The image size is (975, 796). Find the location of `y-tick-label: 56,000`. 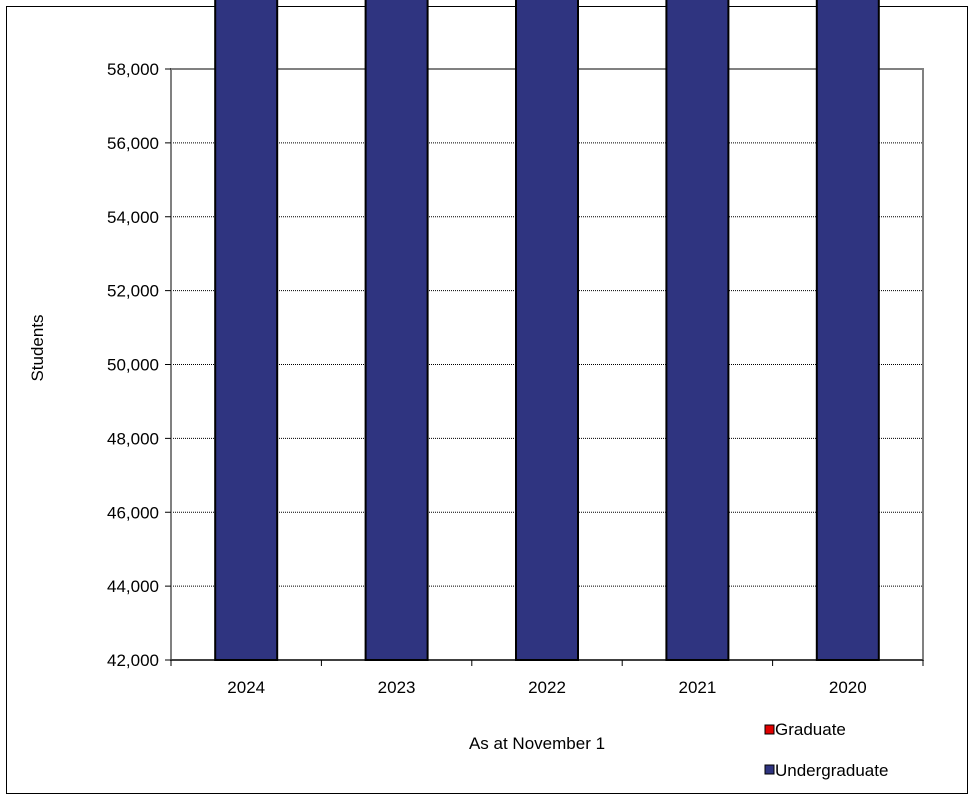

y-tick-label: 56,000 is located at coordinates (133, 143).